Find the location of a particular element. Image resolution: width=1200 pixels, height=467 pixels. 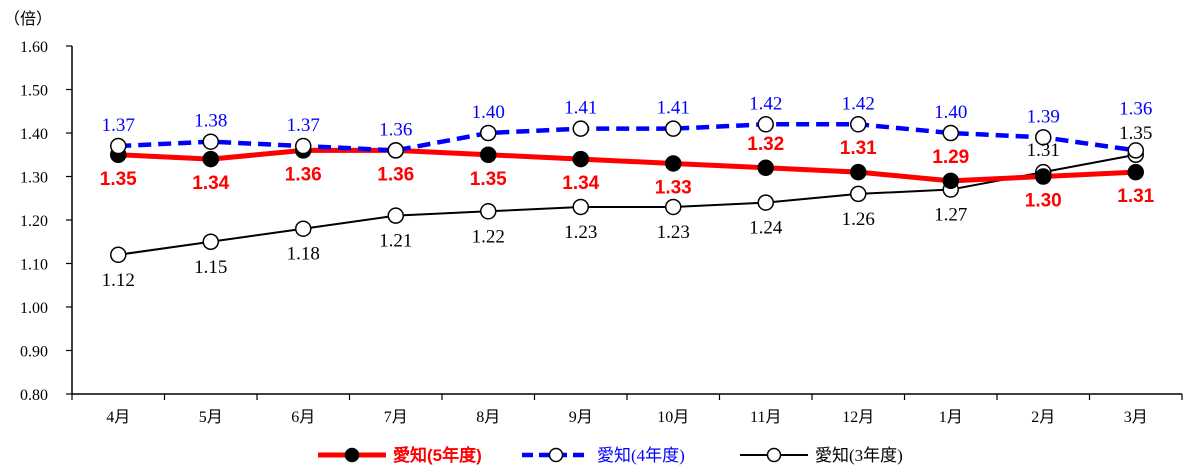

x-tick-label: 12月 is located at coordinates (858, 417).